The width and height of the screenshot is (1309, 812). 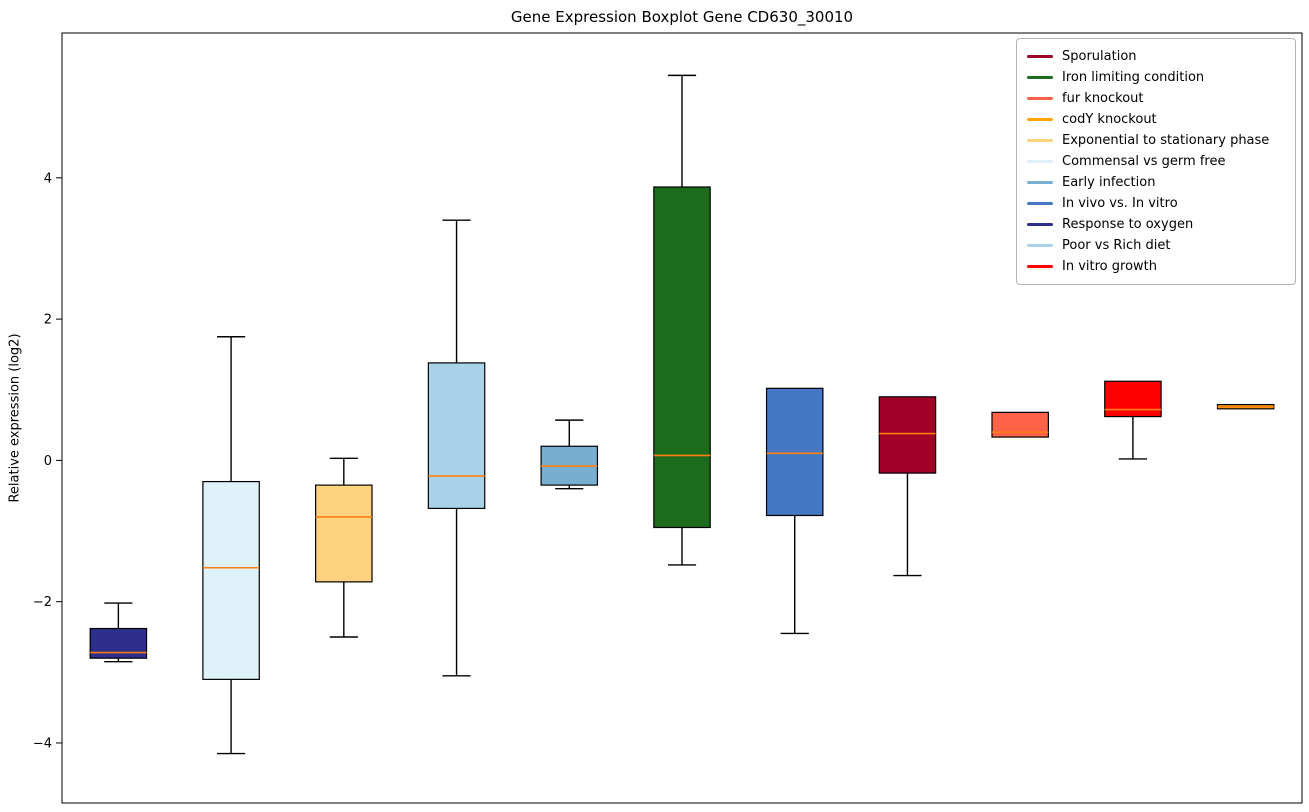 I want to click on box-commensal-vs-germ-free, so click(x=231, y=580).